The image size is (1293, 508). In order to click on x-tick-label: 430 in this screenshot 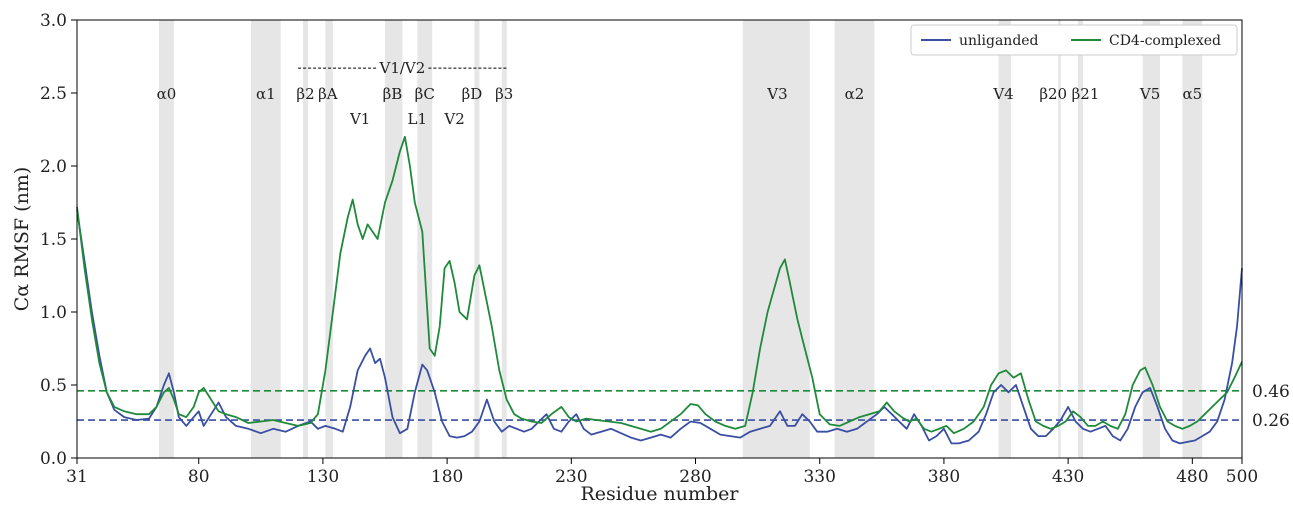, I will do `click(1068, 477)`.